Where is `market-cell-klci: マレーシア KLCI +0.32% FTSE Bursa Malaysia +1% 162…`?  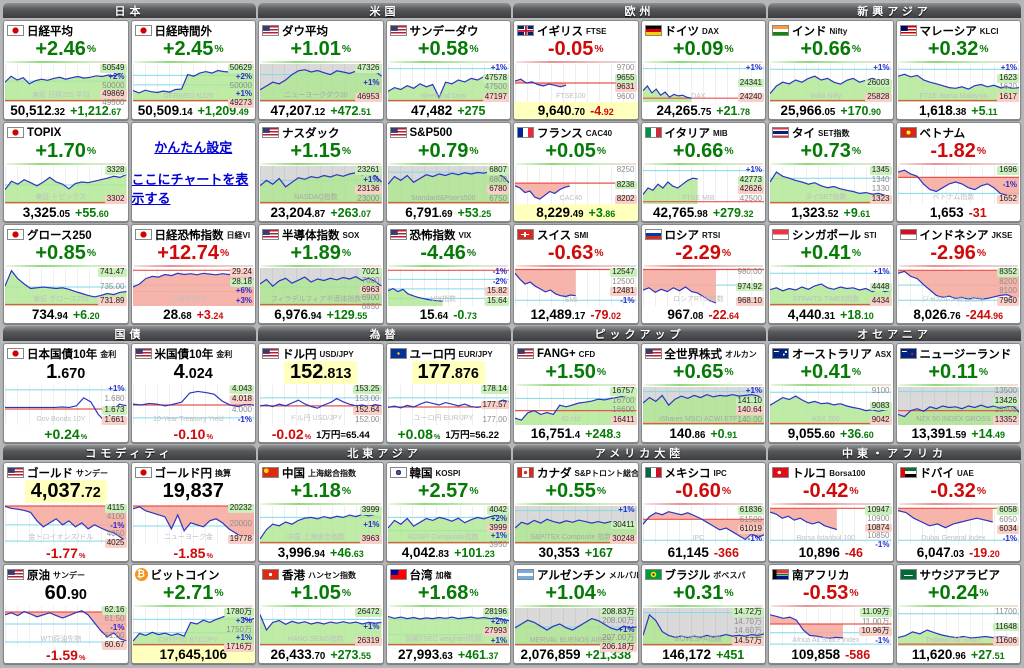 market-cell-klci: マレーシア KLCI +0.32% FTSE Bursa Malaysia +1% 162… is located at coordinates (958, 70).